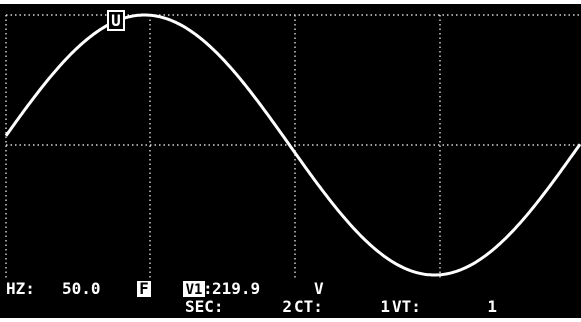 This screenshot has width=581, height=322. I want to click on sec-label: SEC:, so click(204, 306).